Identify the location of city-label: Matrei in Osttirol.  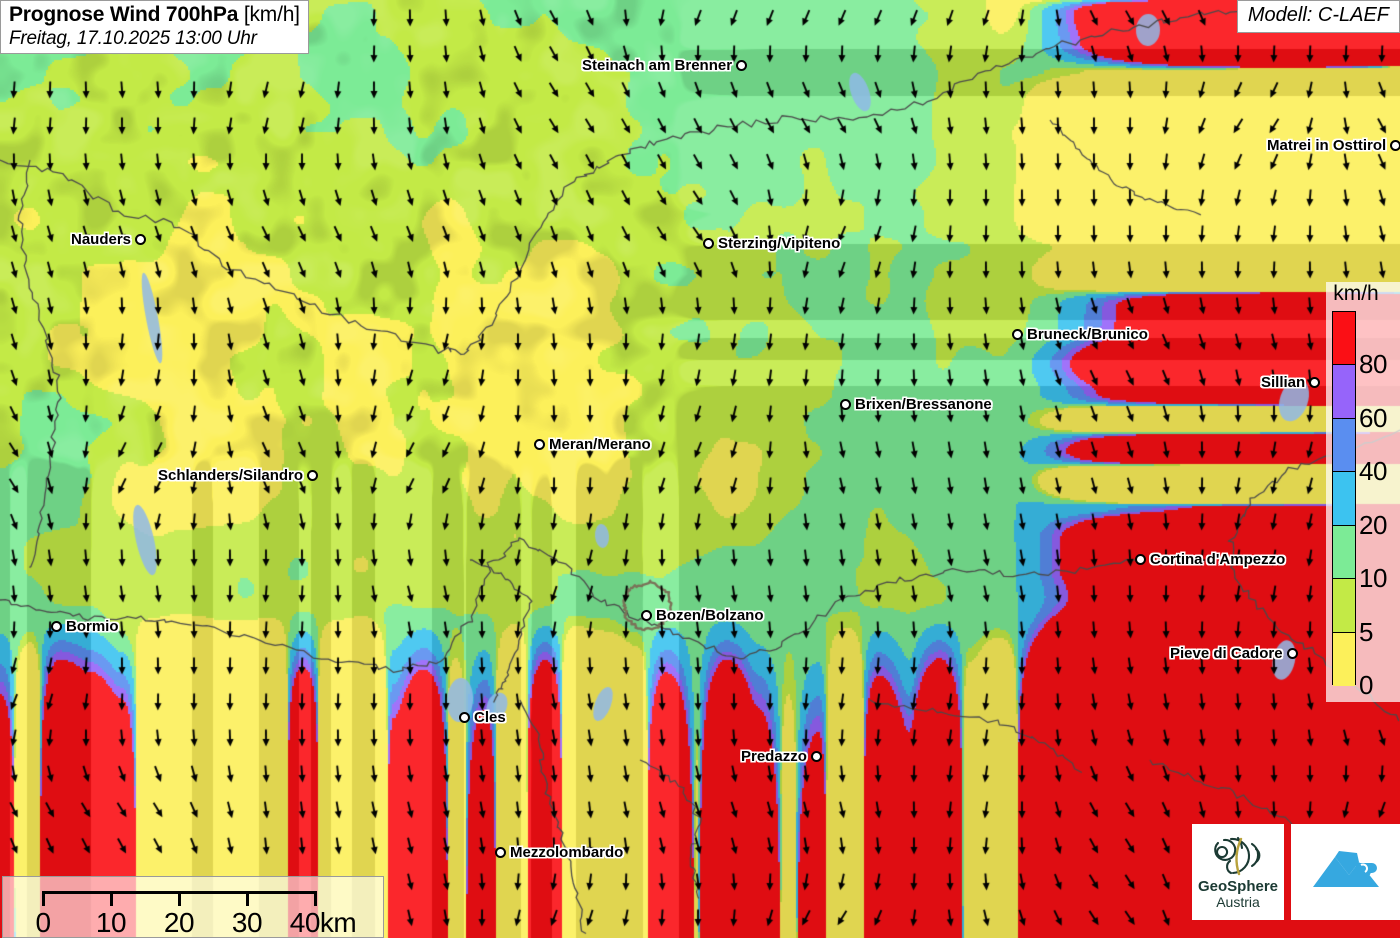
(1327, 145).